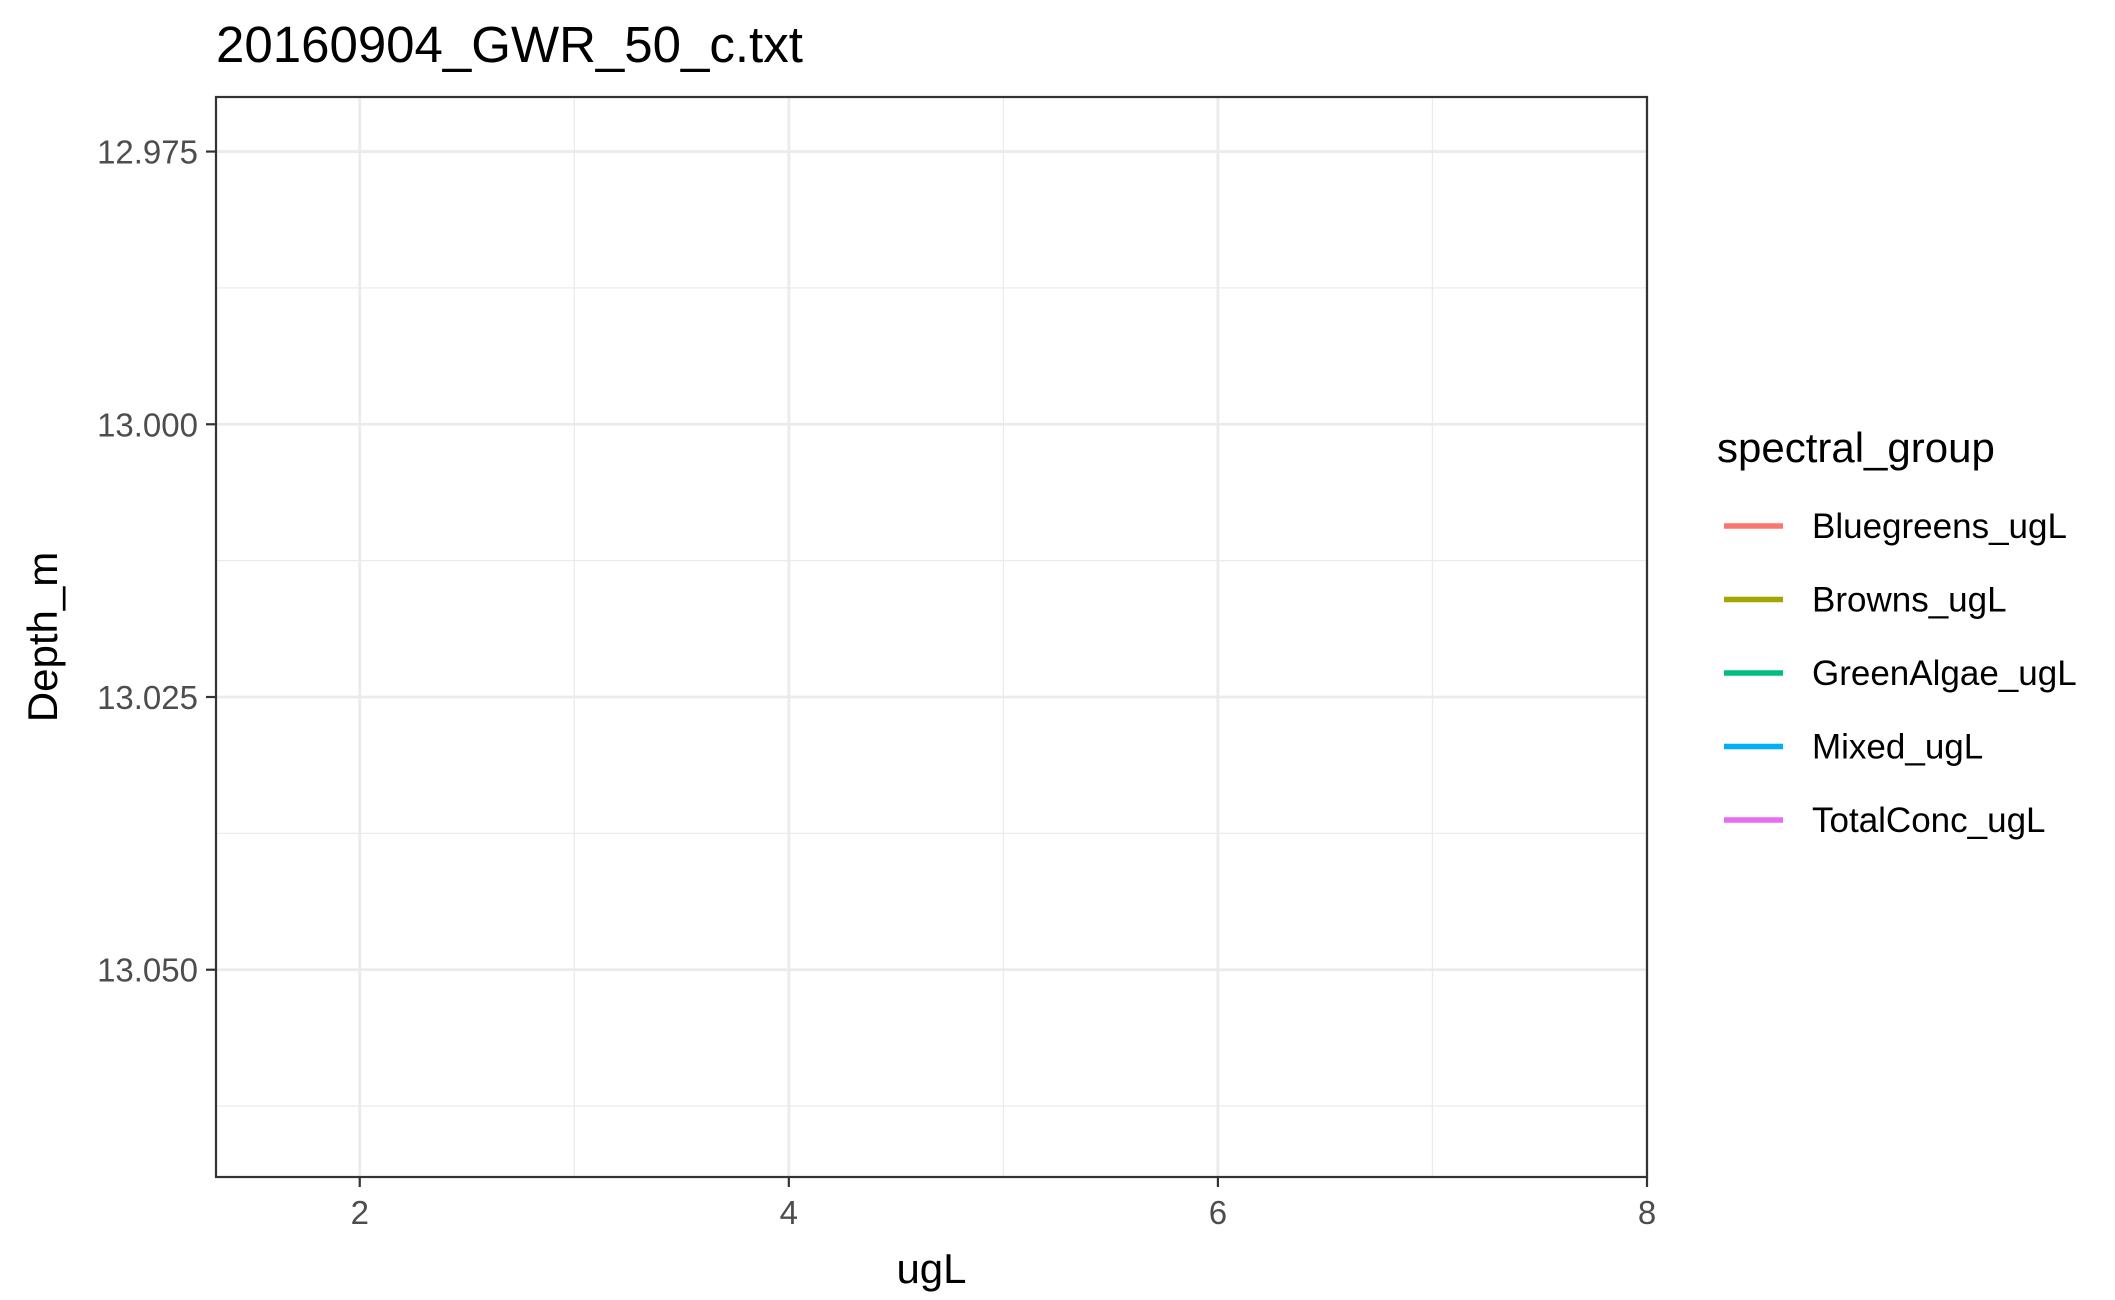  What do you see at coordinates (147, 152) in the screenshot?
I see `y-tick-label: 12.975` at bounding box center [147, 152].